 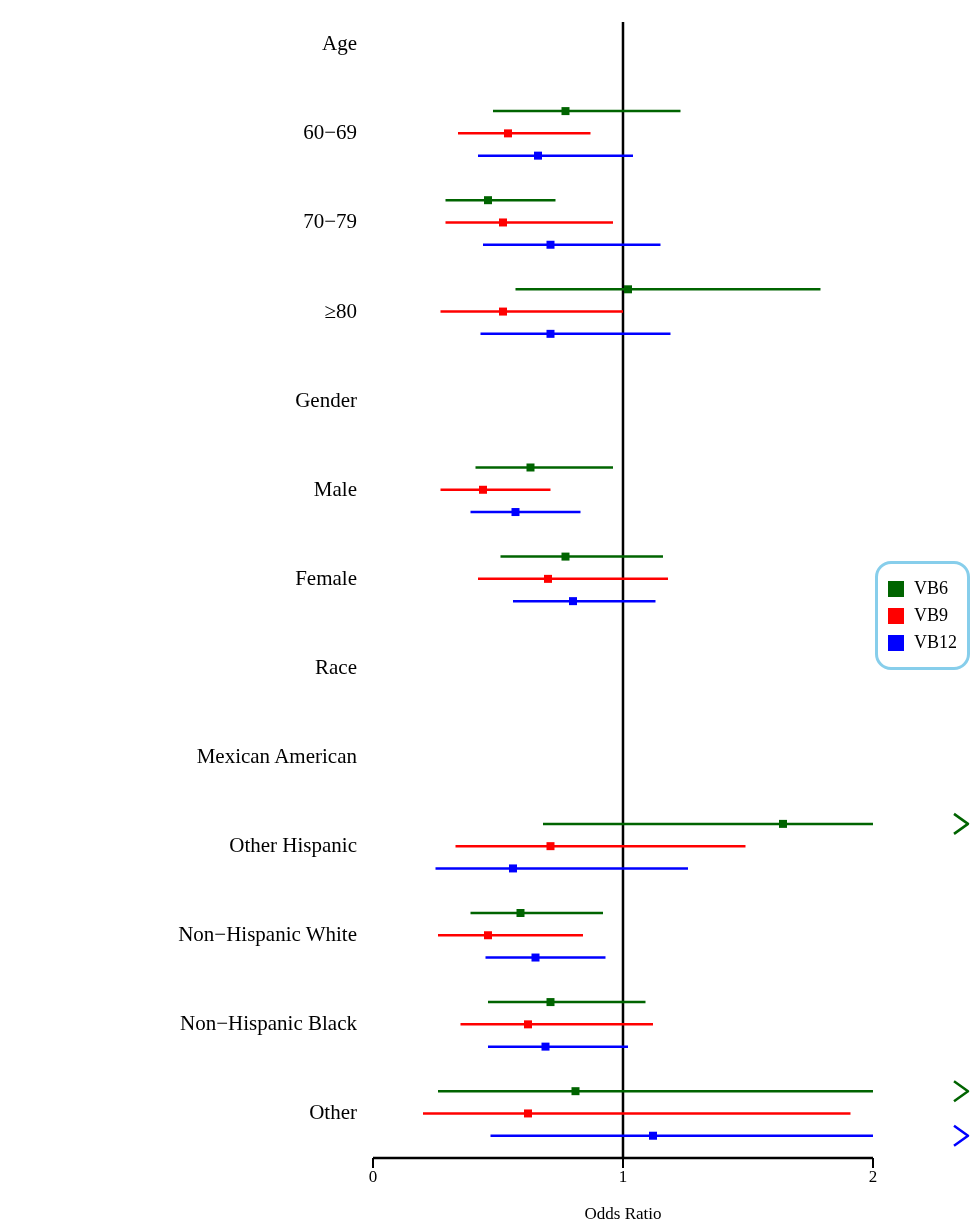 What do you see at coordinates (269, 1023) in the screenshot?
I see `y-tick-label: Non−Hispanic Black` at bounding box center [269, 1023].